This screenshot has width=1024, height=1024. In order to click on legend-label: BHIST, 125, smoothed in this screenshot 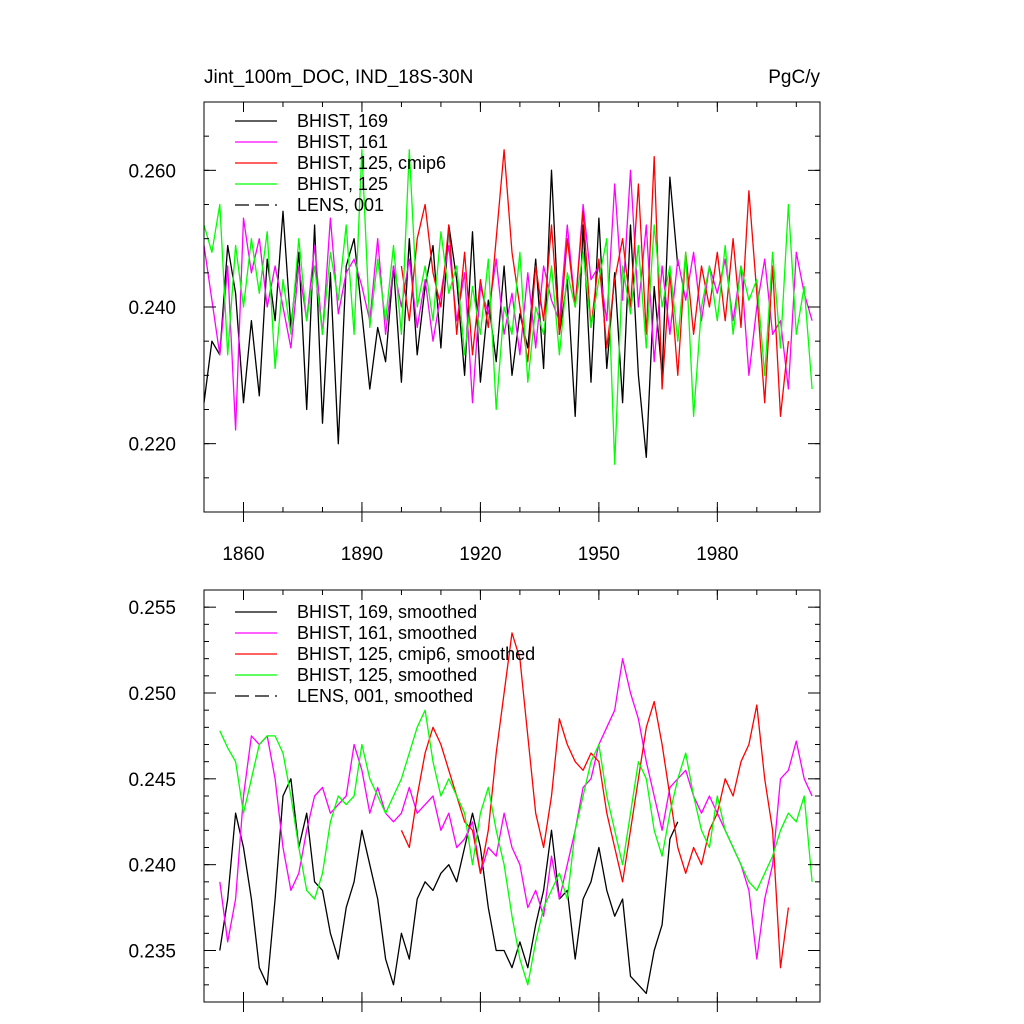, I will do `click(387, 675)`.